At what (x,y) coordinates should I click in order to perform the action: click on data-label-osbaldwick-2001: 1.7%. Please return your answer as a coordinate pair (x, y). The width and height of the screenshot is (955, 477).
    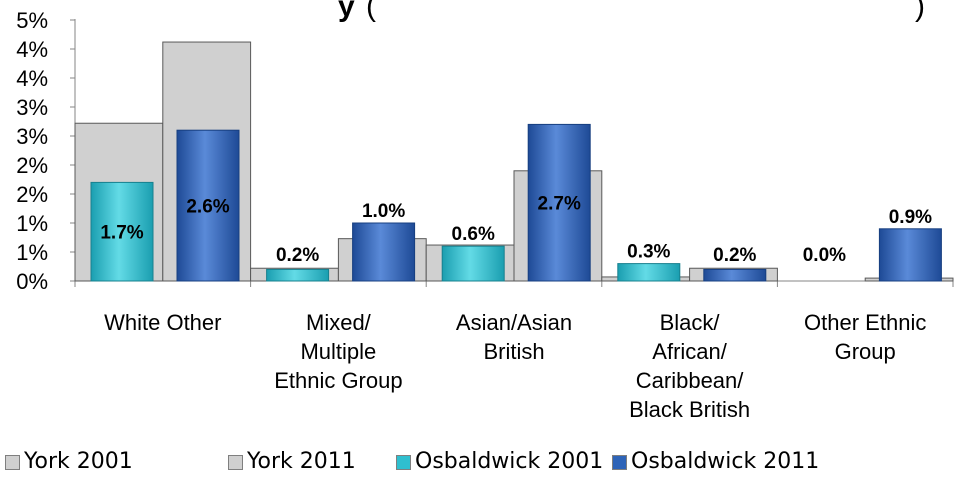
    Looking at the image, I should click on (121, 233).